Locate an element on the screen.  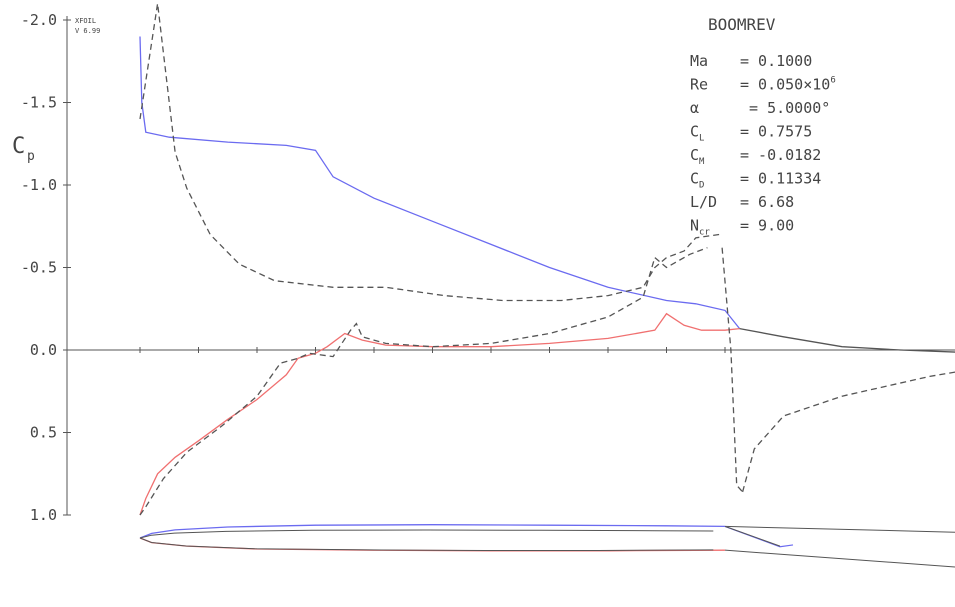
y-axis-label: C is located at coordinates (18, 146).